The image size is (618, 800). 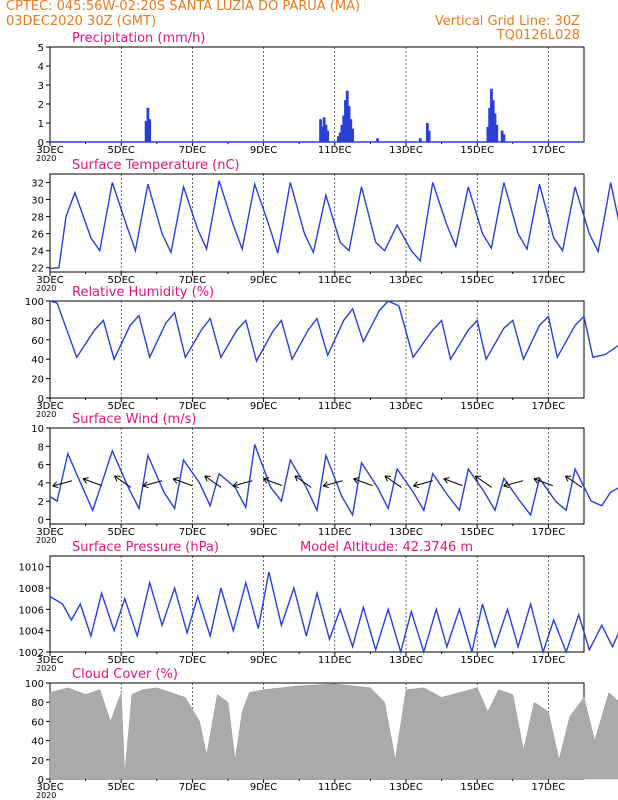 I want to click on pressure-ytick-label: 1010, so click(x=31, y=568).